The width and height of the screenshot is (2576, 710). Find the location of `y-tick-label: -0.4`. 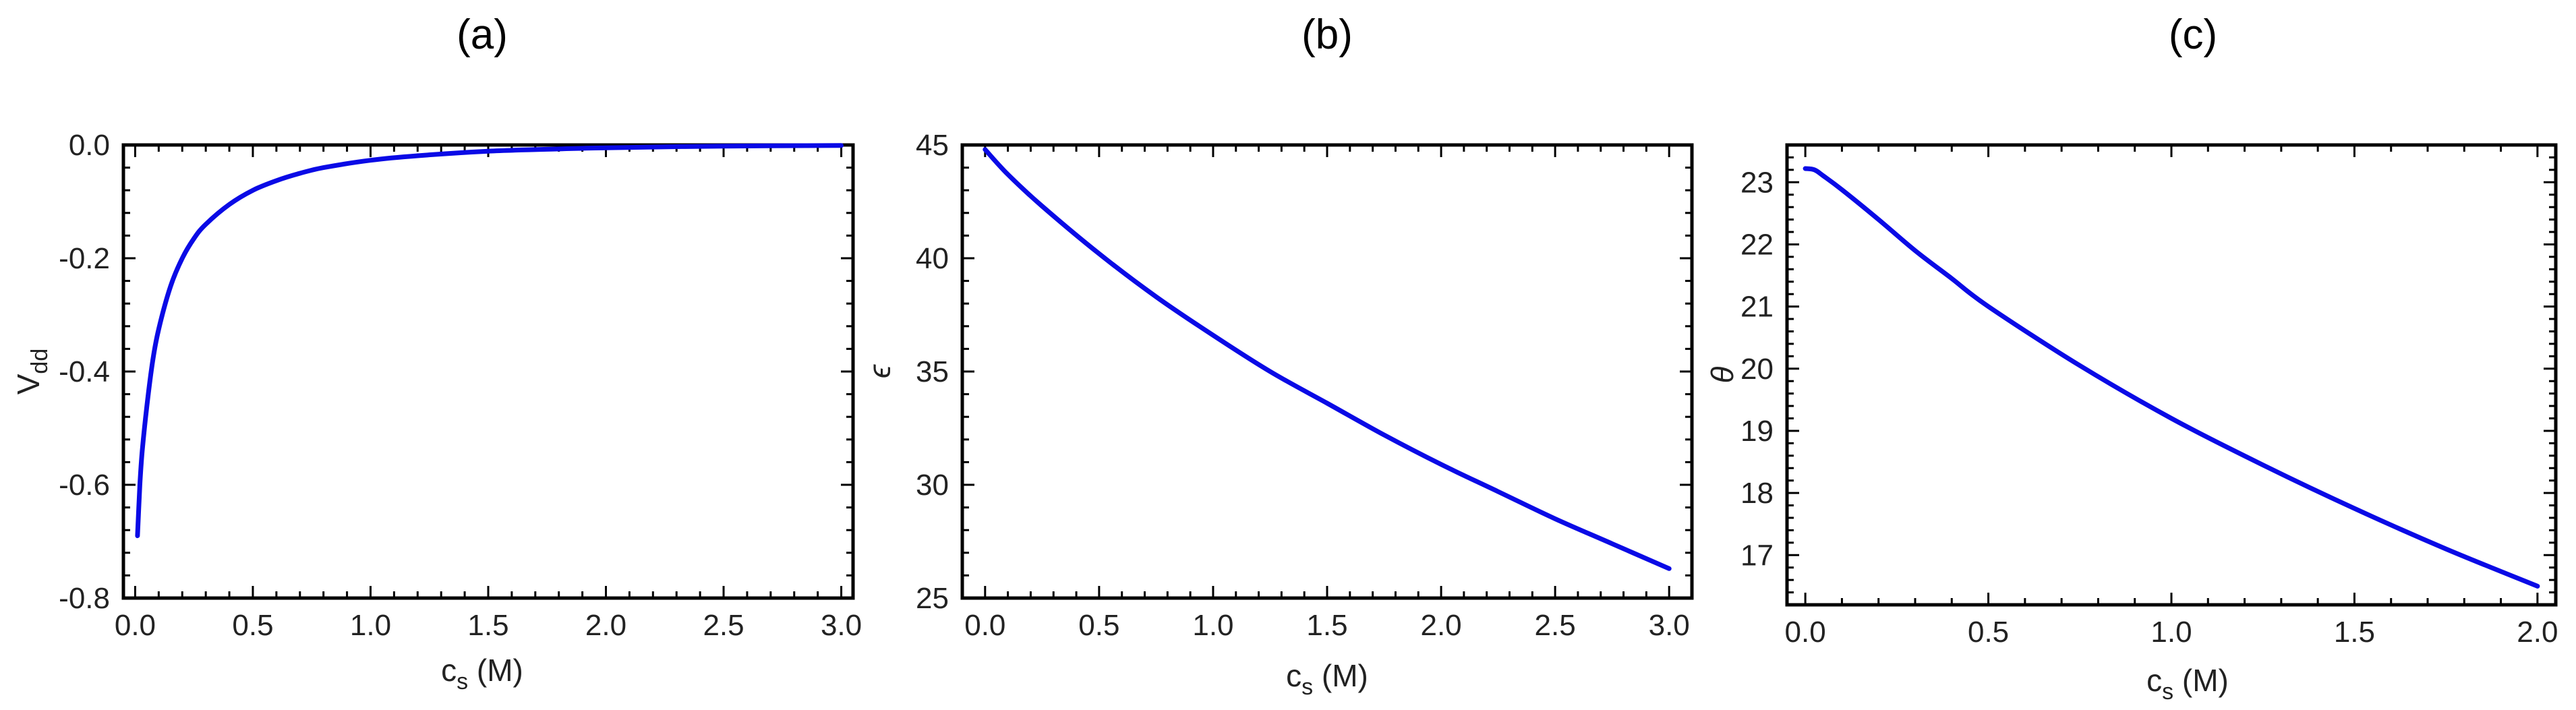

y-tick-label: -0.4 is located at coordinates (85, 371).